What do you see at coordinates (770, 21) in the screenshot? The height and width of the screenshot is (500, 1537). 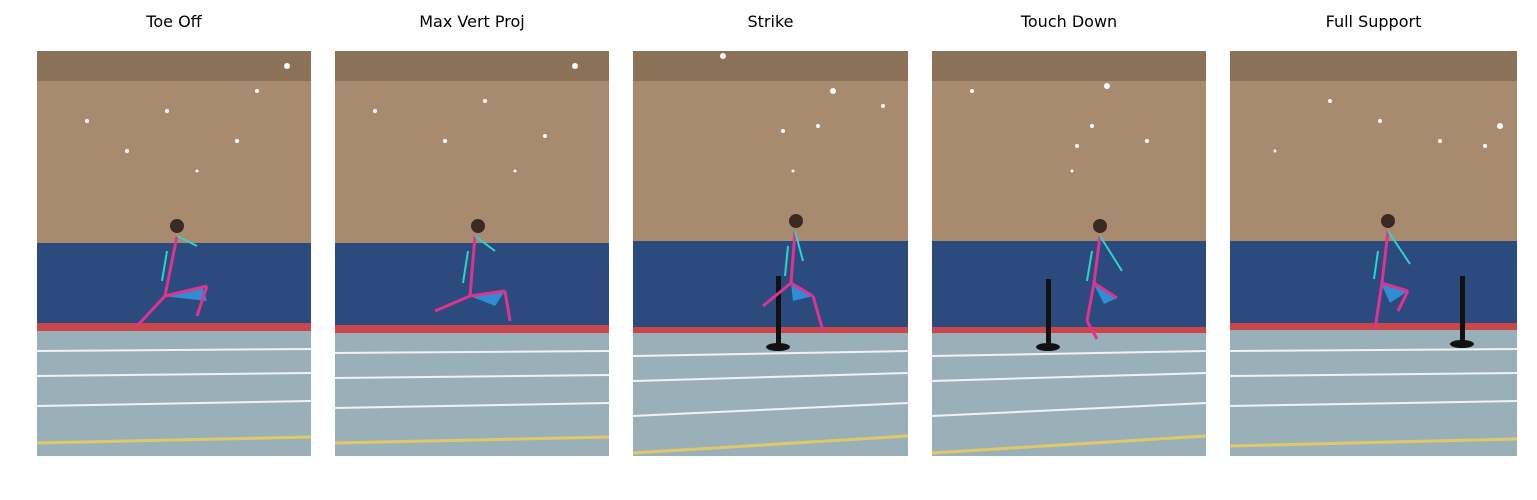 I see `panel-title: Strike` at bounding box center [770, 21].